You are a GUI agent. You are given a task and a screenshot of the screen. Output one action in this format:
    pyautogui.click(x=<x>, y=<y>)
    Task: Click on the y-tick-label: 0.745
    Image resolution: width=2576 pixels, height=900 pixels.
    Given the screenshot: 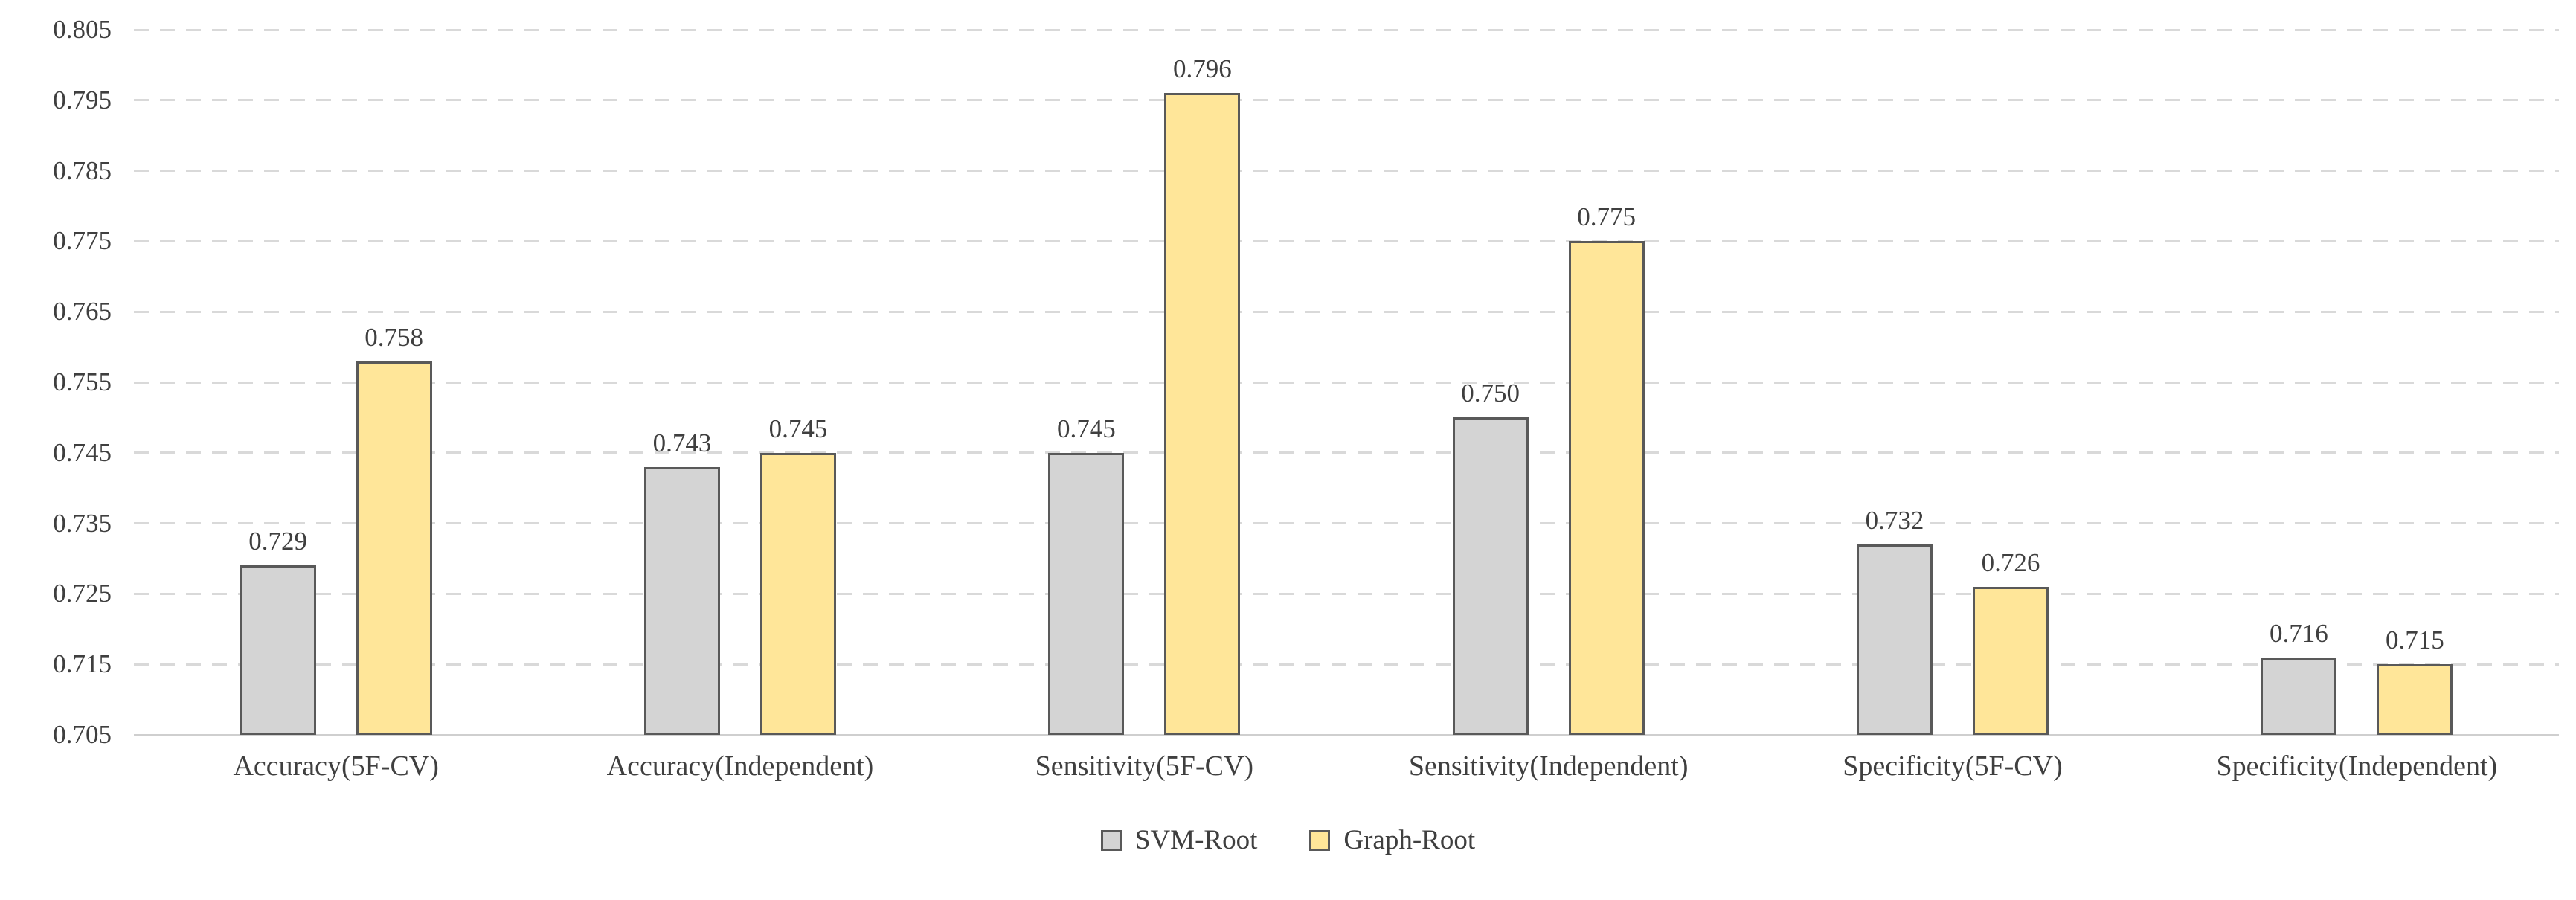 What is the action you would take?
    pyautogui.click(x=82, y=452)
    